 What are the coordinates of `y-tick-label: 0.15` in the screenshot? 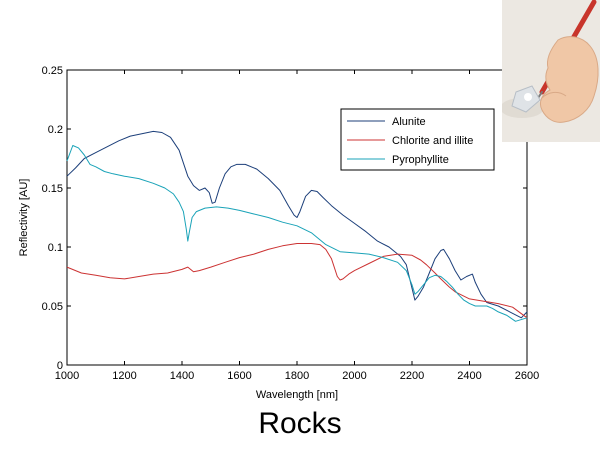 It's located at (52, 189).